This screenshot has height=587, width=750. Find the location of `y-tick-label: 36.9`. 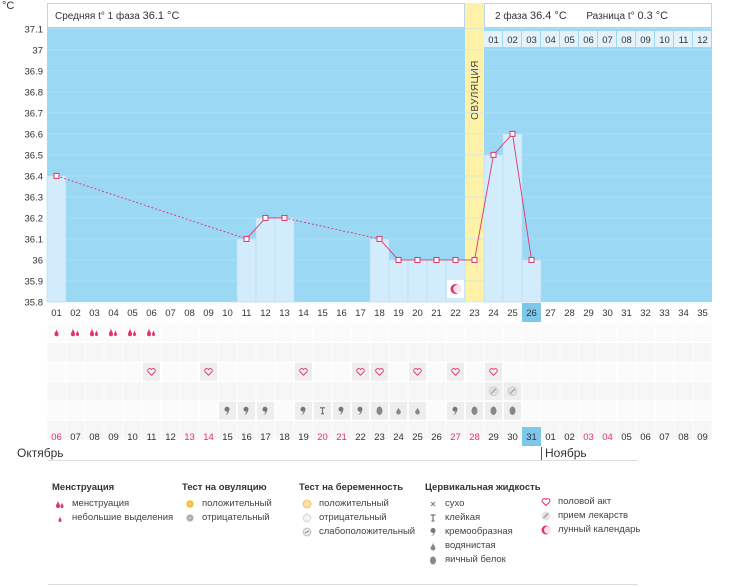

y-tick-label: 36.9 is located at coordinates (34, 71).